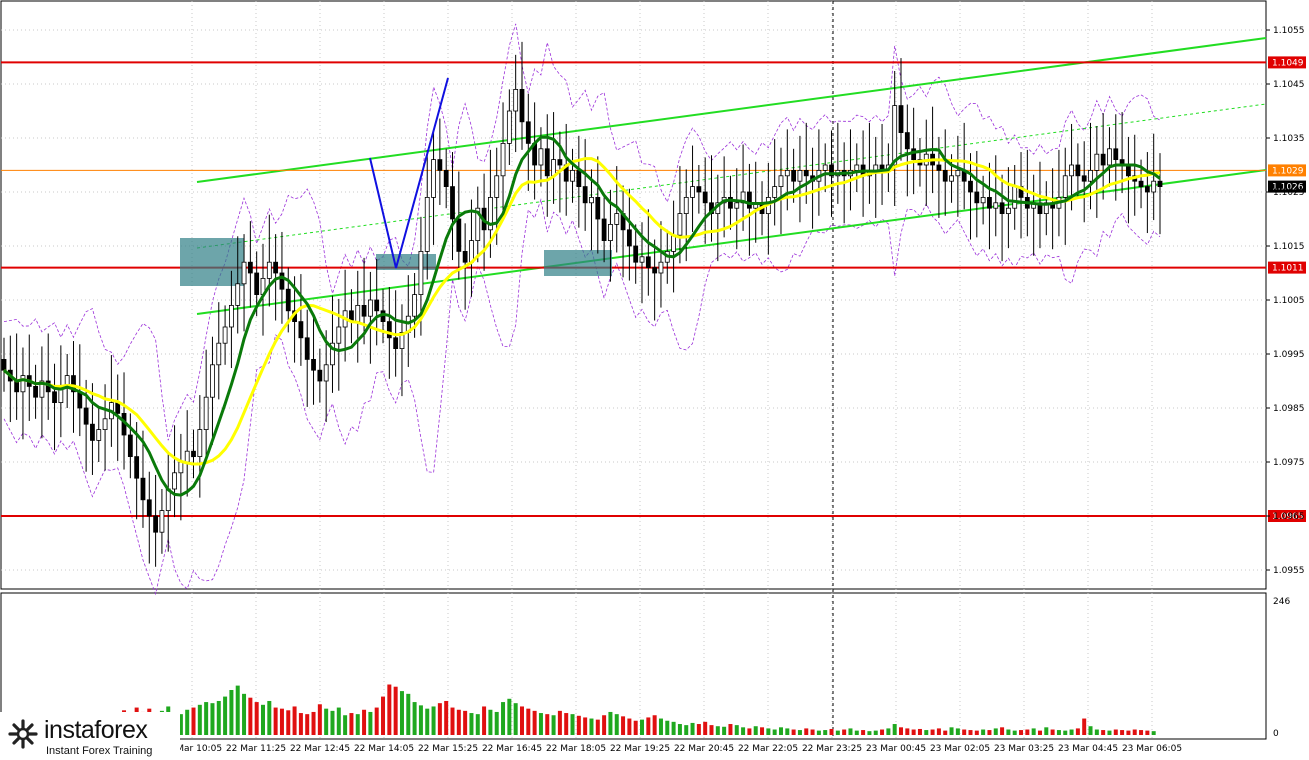  What do you see at coordinates (832, 749) in the screenshot?
I see `time-tick-label: 22 Mar 23:25` at bounding box center [832, 749].